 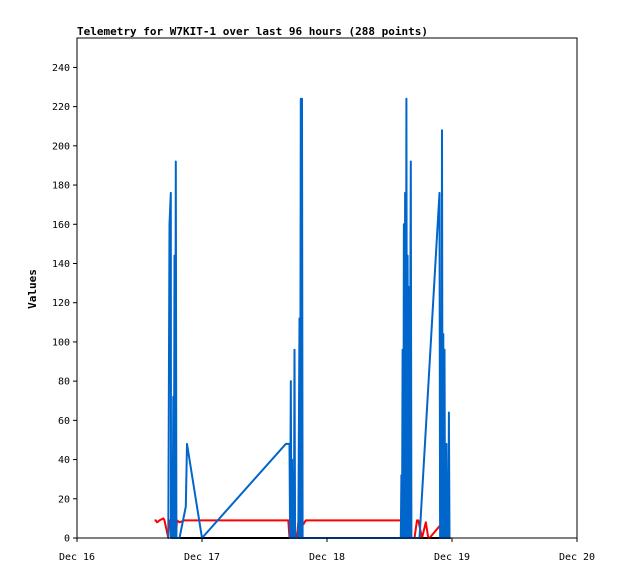 What do you see at coordinates (327, 550) in the screenshot?
I see `x-axis-ticks: Dec 16 Dec 17 Dec 18 Dec 19 Dec 20` at bounding box center [327, 550].